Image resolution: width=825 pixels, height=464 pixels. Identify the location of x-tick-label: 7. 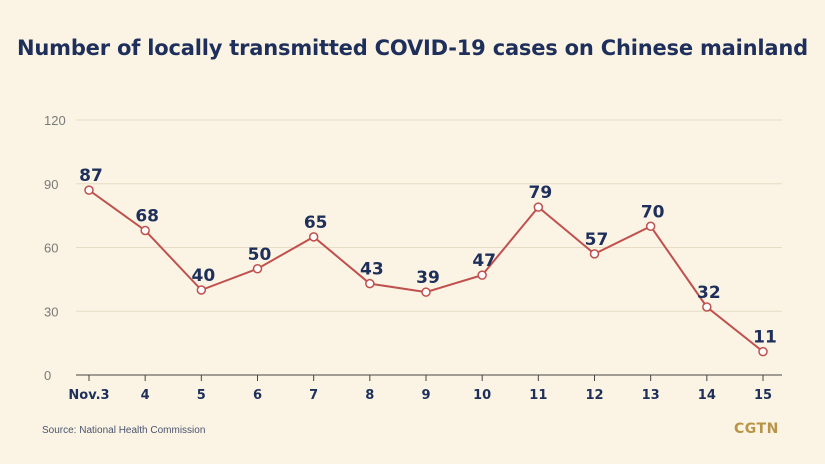
(313, 395).